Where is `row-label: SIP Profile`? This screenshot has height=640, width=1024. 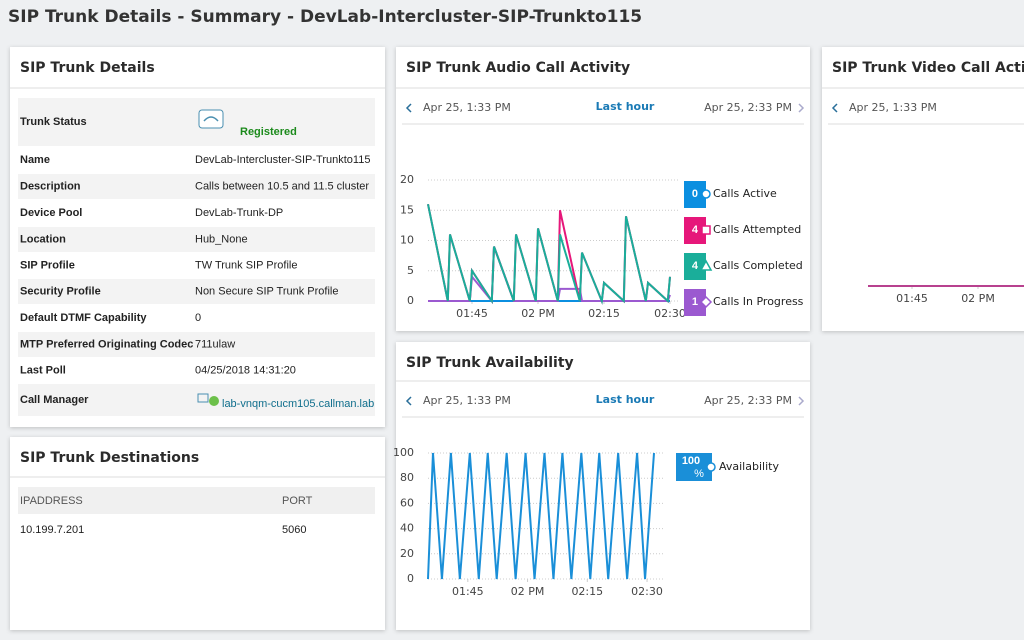 row-label: SIP Profile is located at coordinates (47, 265).